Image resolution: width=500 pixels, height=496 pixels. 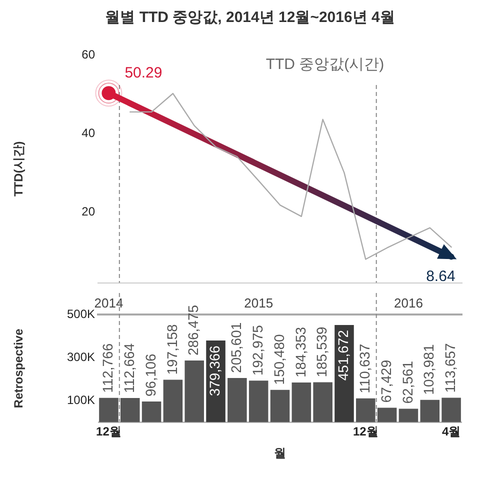 What do you see at coordinates (280, 453) in the screenshot?
I see `x-axis-title: 월` at bounding box center [280, 453].